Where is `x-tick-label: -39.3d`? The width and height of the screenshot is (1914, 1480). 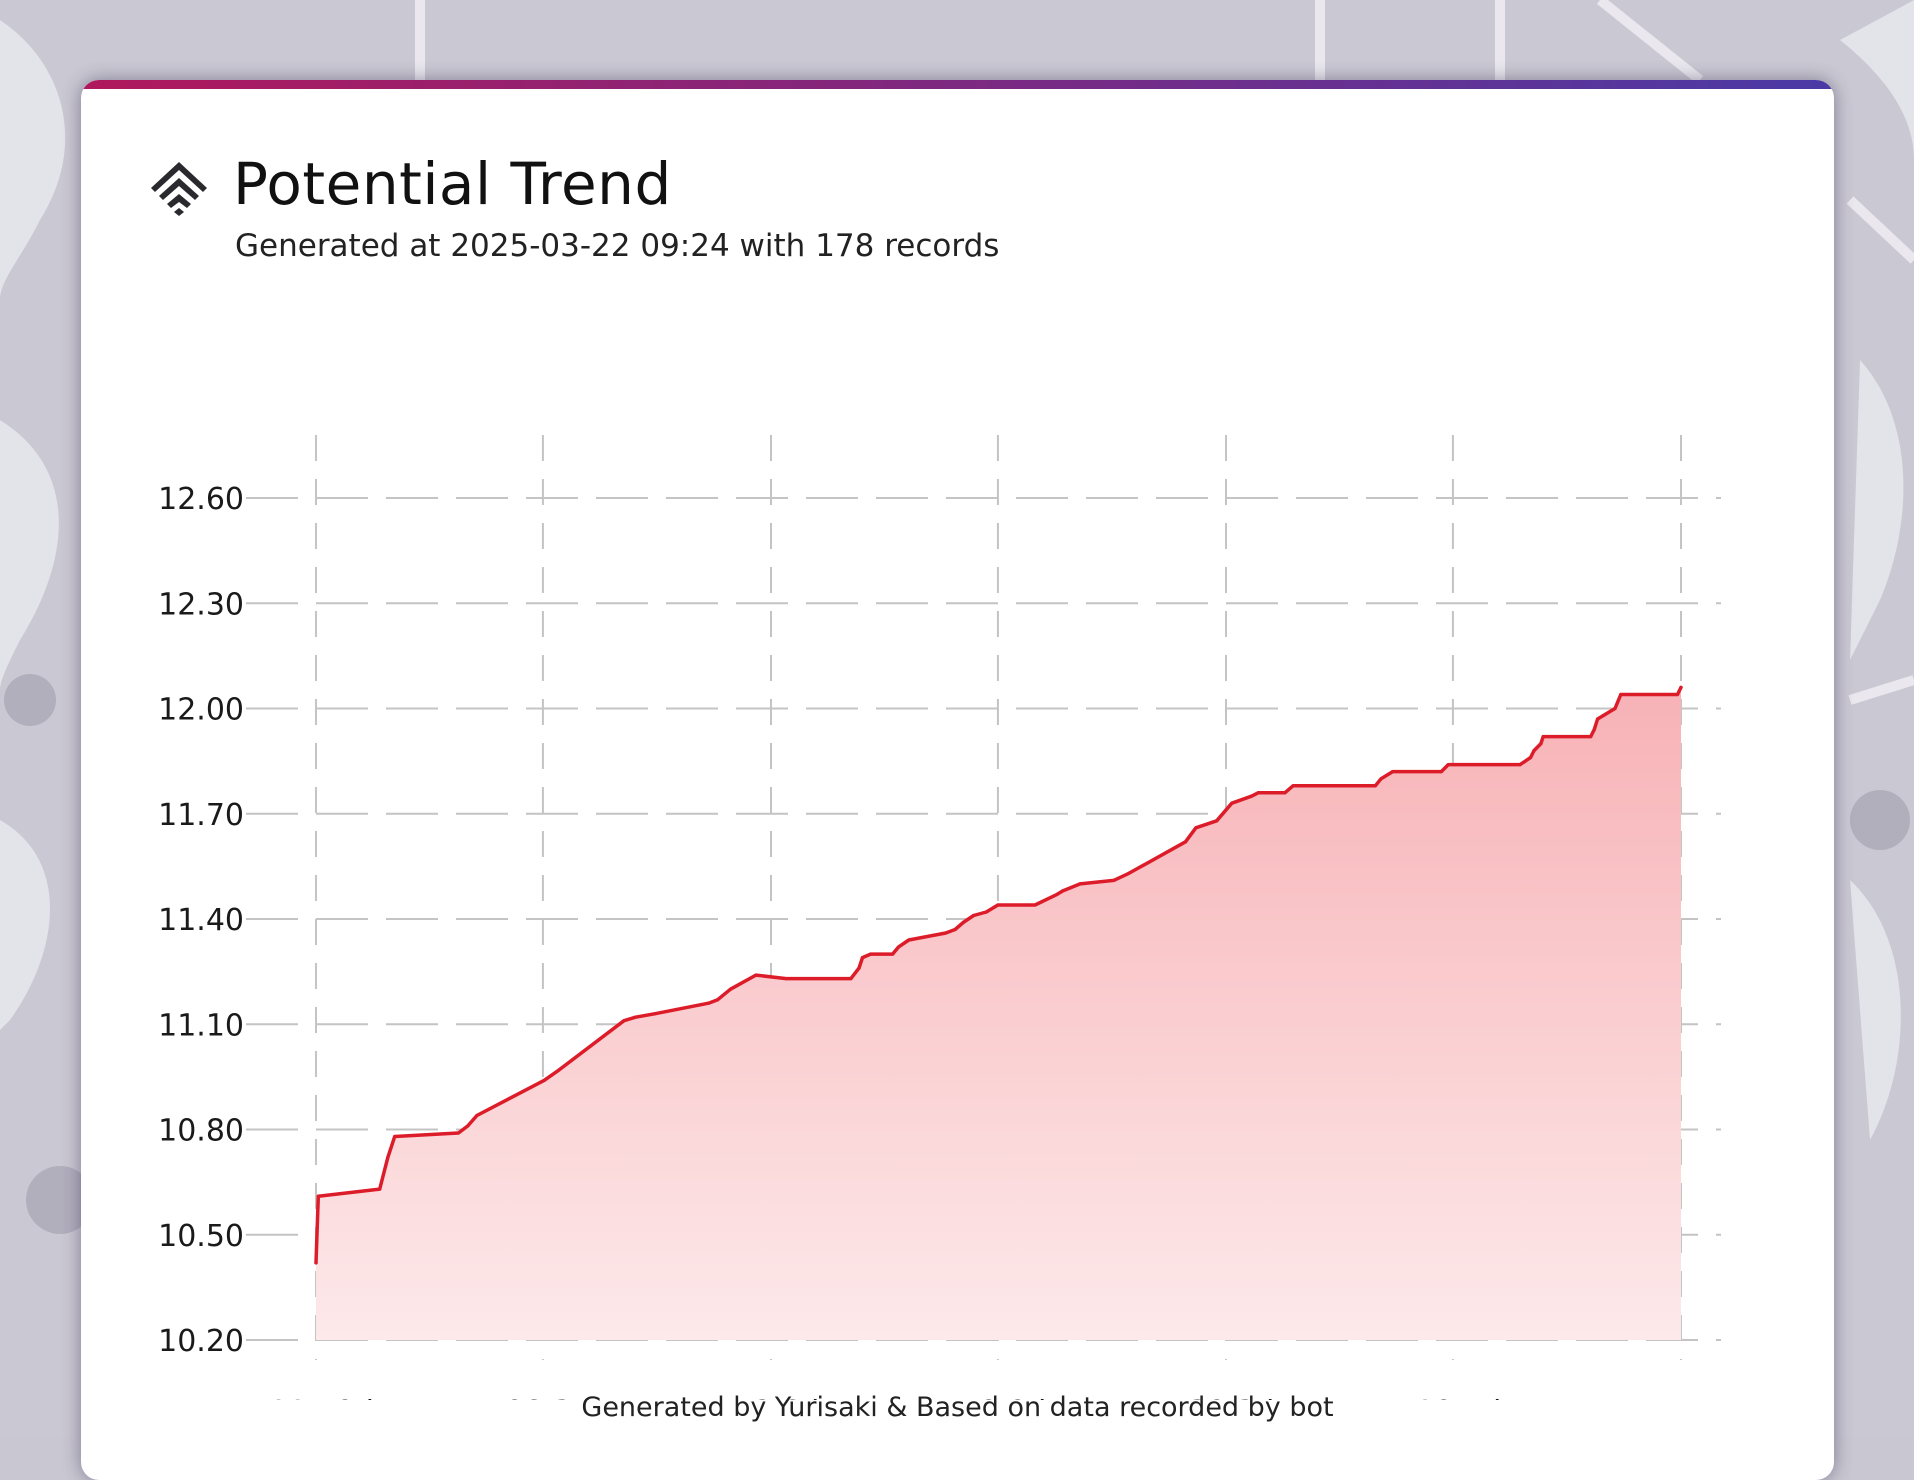
x-tick-label: -39.3d is located at coordinates (1226, 1397).